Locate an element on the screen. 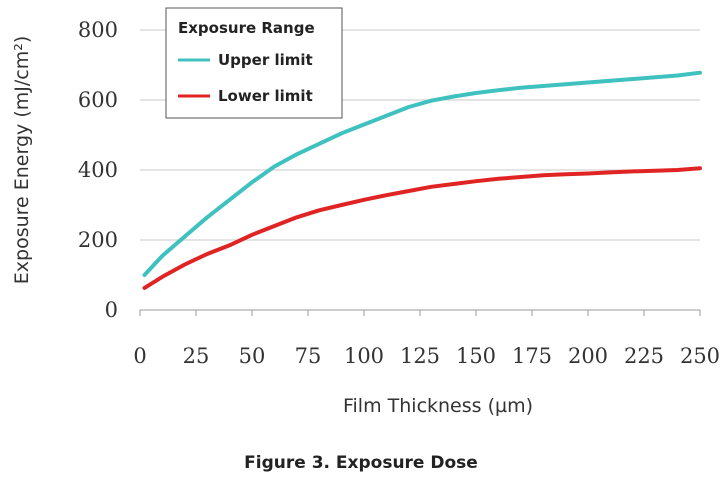 Image resolution: width=722 pixels, height=490 pixels. legend-title: Exposure Range is located at coordinates (246, 28).